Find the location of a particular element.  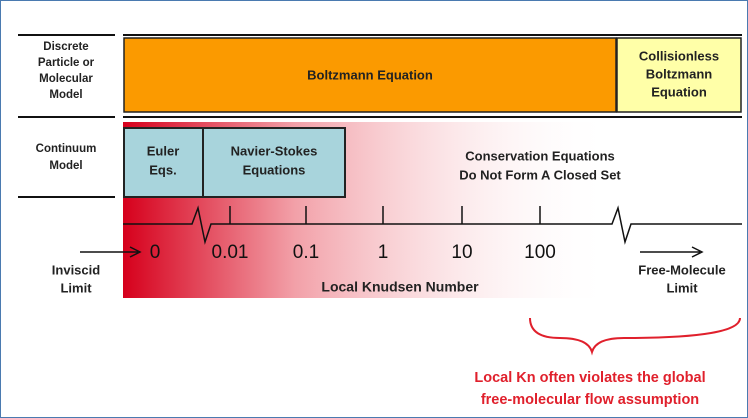

box-label: Boltzmann is located at coordinates (679, 73).